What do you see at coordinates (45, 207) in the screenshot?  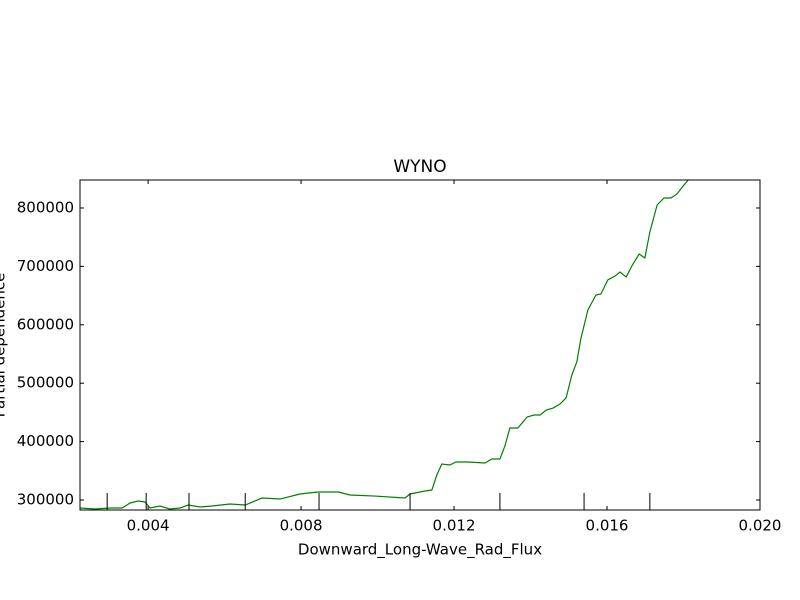 I see `y-tick-label: 800000` at bounding box center [45, 207].